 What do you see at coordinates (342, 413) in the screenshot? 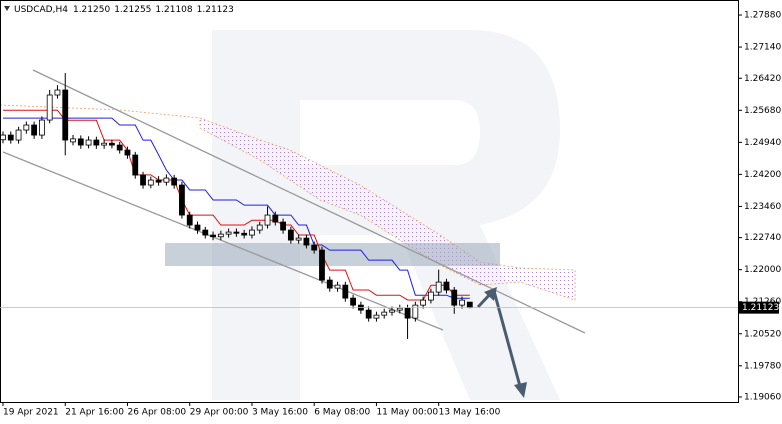
I see `x-tick-label: 6 May 08:00` at bounding box center [342, 413].